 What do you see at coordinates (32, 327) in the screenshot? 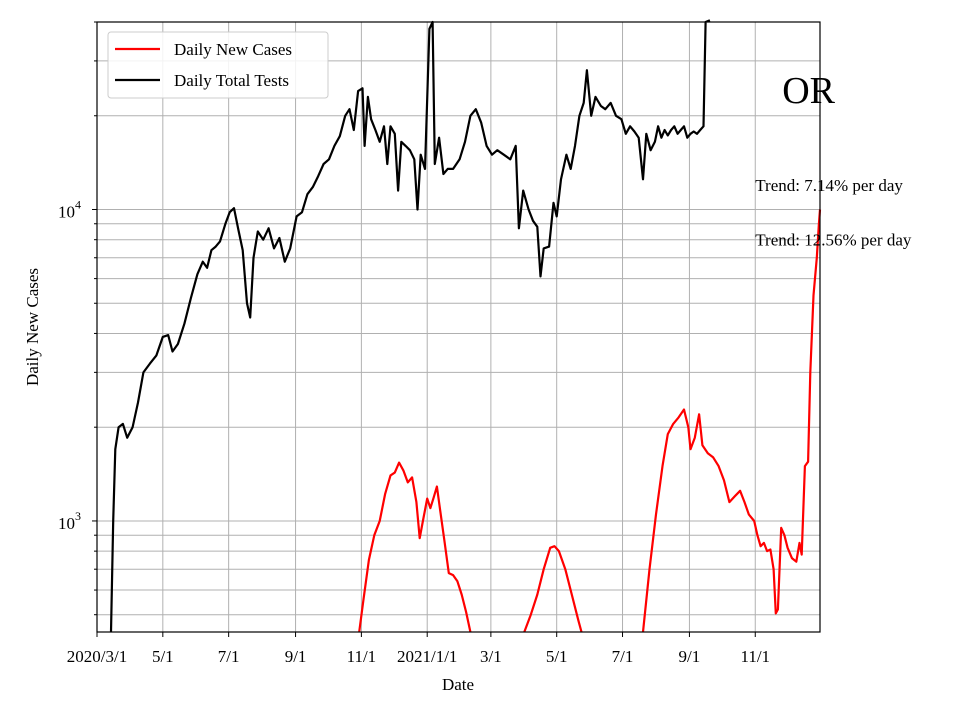
I see `y-axis-title: Daily New Cases` at bounding box center [32, 327].